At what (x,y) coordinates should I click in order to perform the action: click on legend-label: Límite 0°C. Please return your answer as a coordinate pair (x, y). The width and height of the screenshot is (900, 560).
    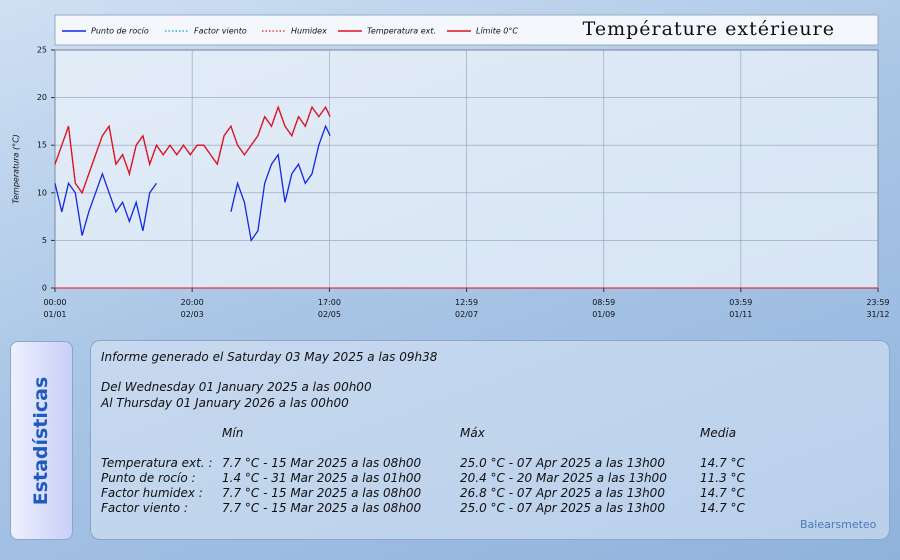
    Looking at the image, I should click on (497, 31).